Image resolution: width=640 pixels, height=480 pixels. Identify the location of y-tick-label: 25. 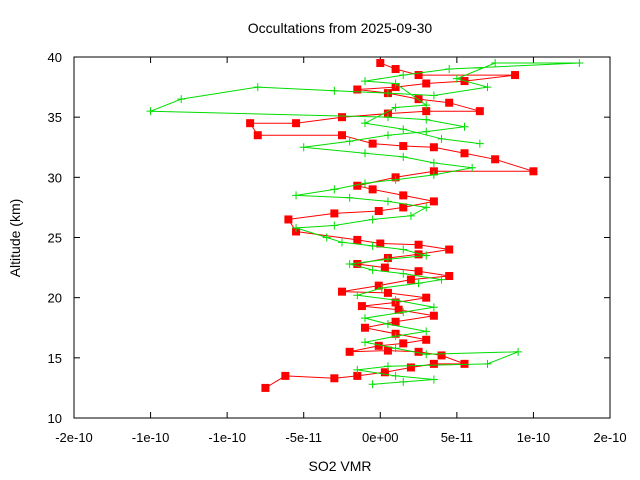
(55, 238).